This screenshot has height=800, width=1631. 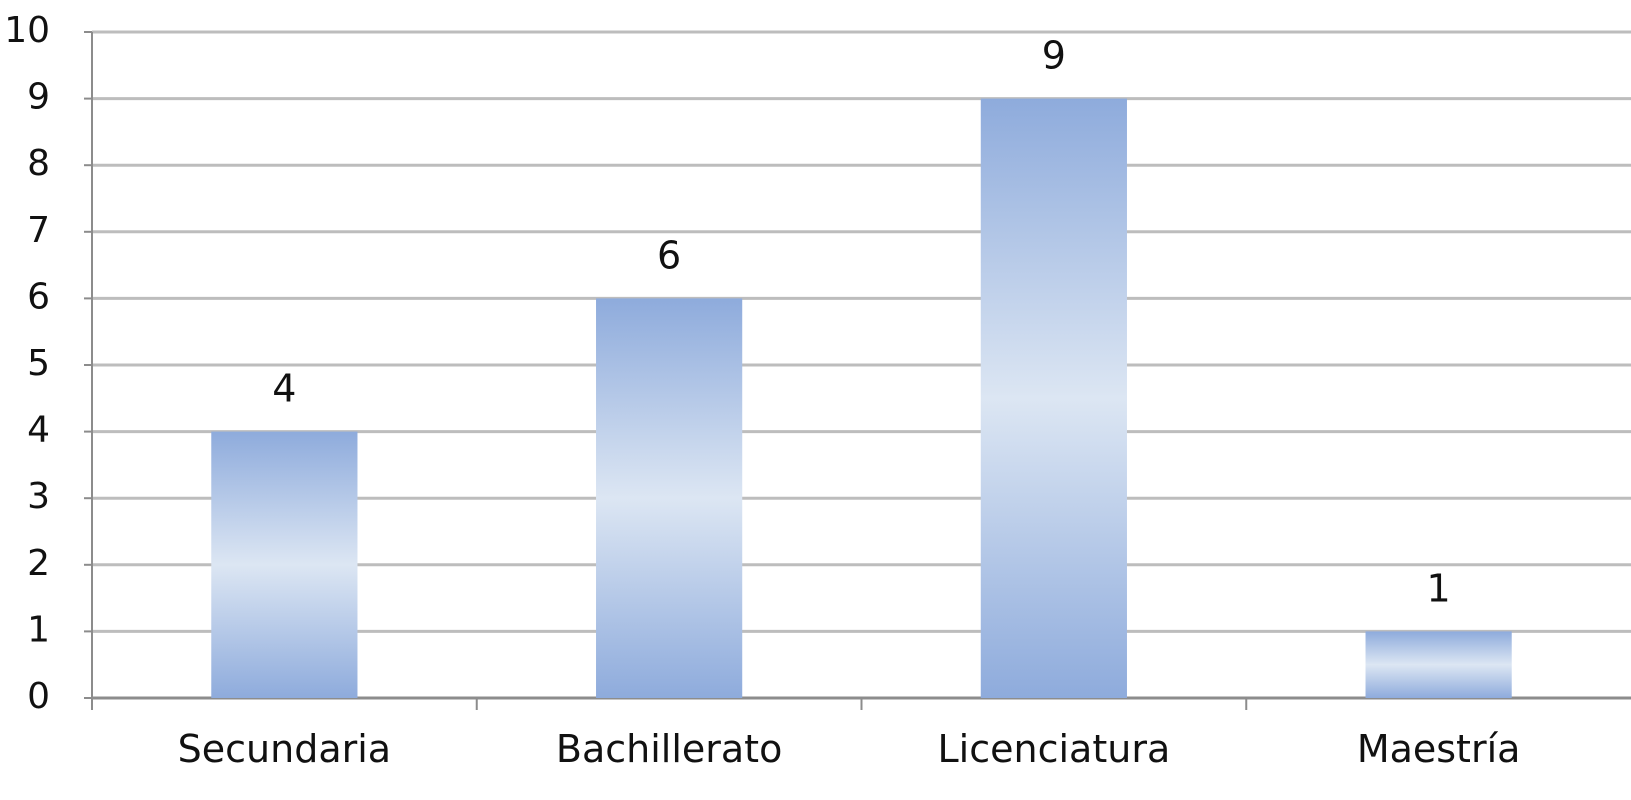 I want to click on bar-maestría, so click(x=1438, y=664).